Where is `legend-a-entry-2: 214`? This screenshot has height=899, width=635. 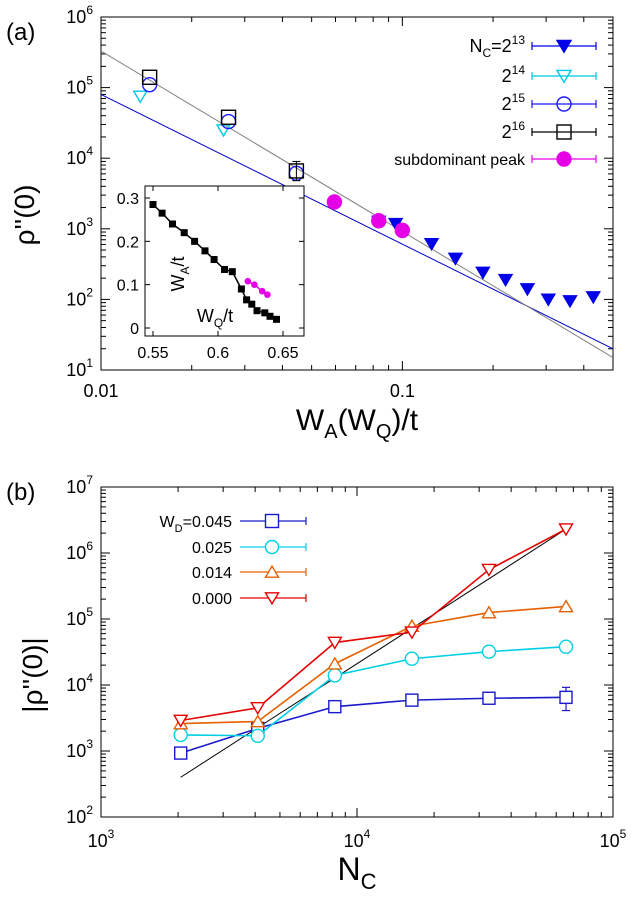
legend-a-entry-2: 214 is located at coordinates (514, 74).